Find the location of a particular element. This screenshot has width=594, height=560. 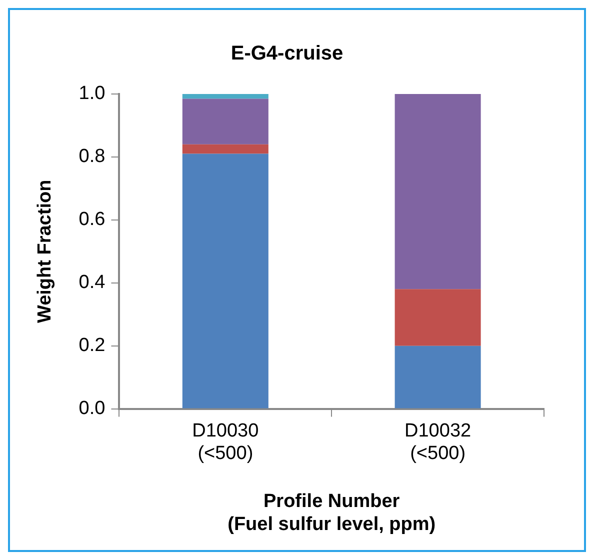

x-tick-label: D10032 (<500) is located at coordinates (438, 442).